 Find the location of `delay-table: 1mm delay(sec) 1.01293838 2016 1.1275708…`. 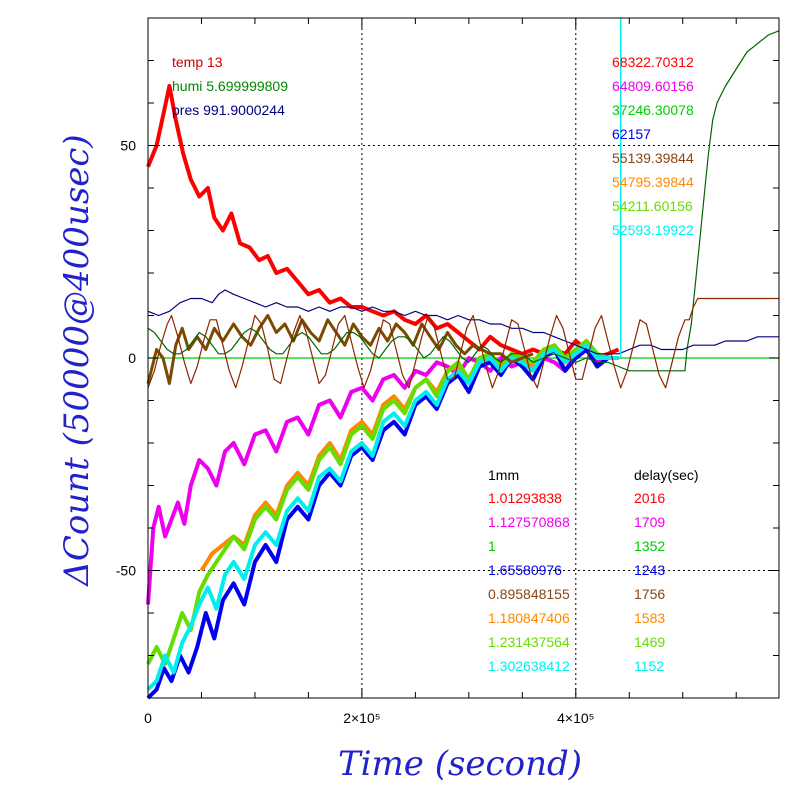

delay-table: 1mm delay(sec) 1.01293838 2016 1.1275708… is located at coordinates (593, 570).